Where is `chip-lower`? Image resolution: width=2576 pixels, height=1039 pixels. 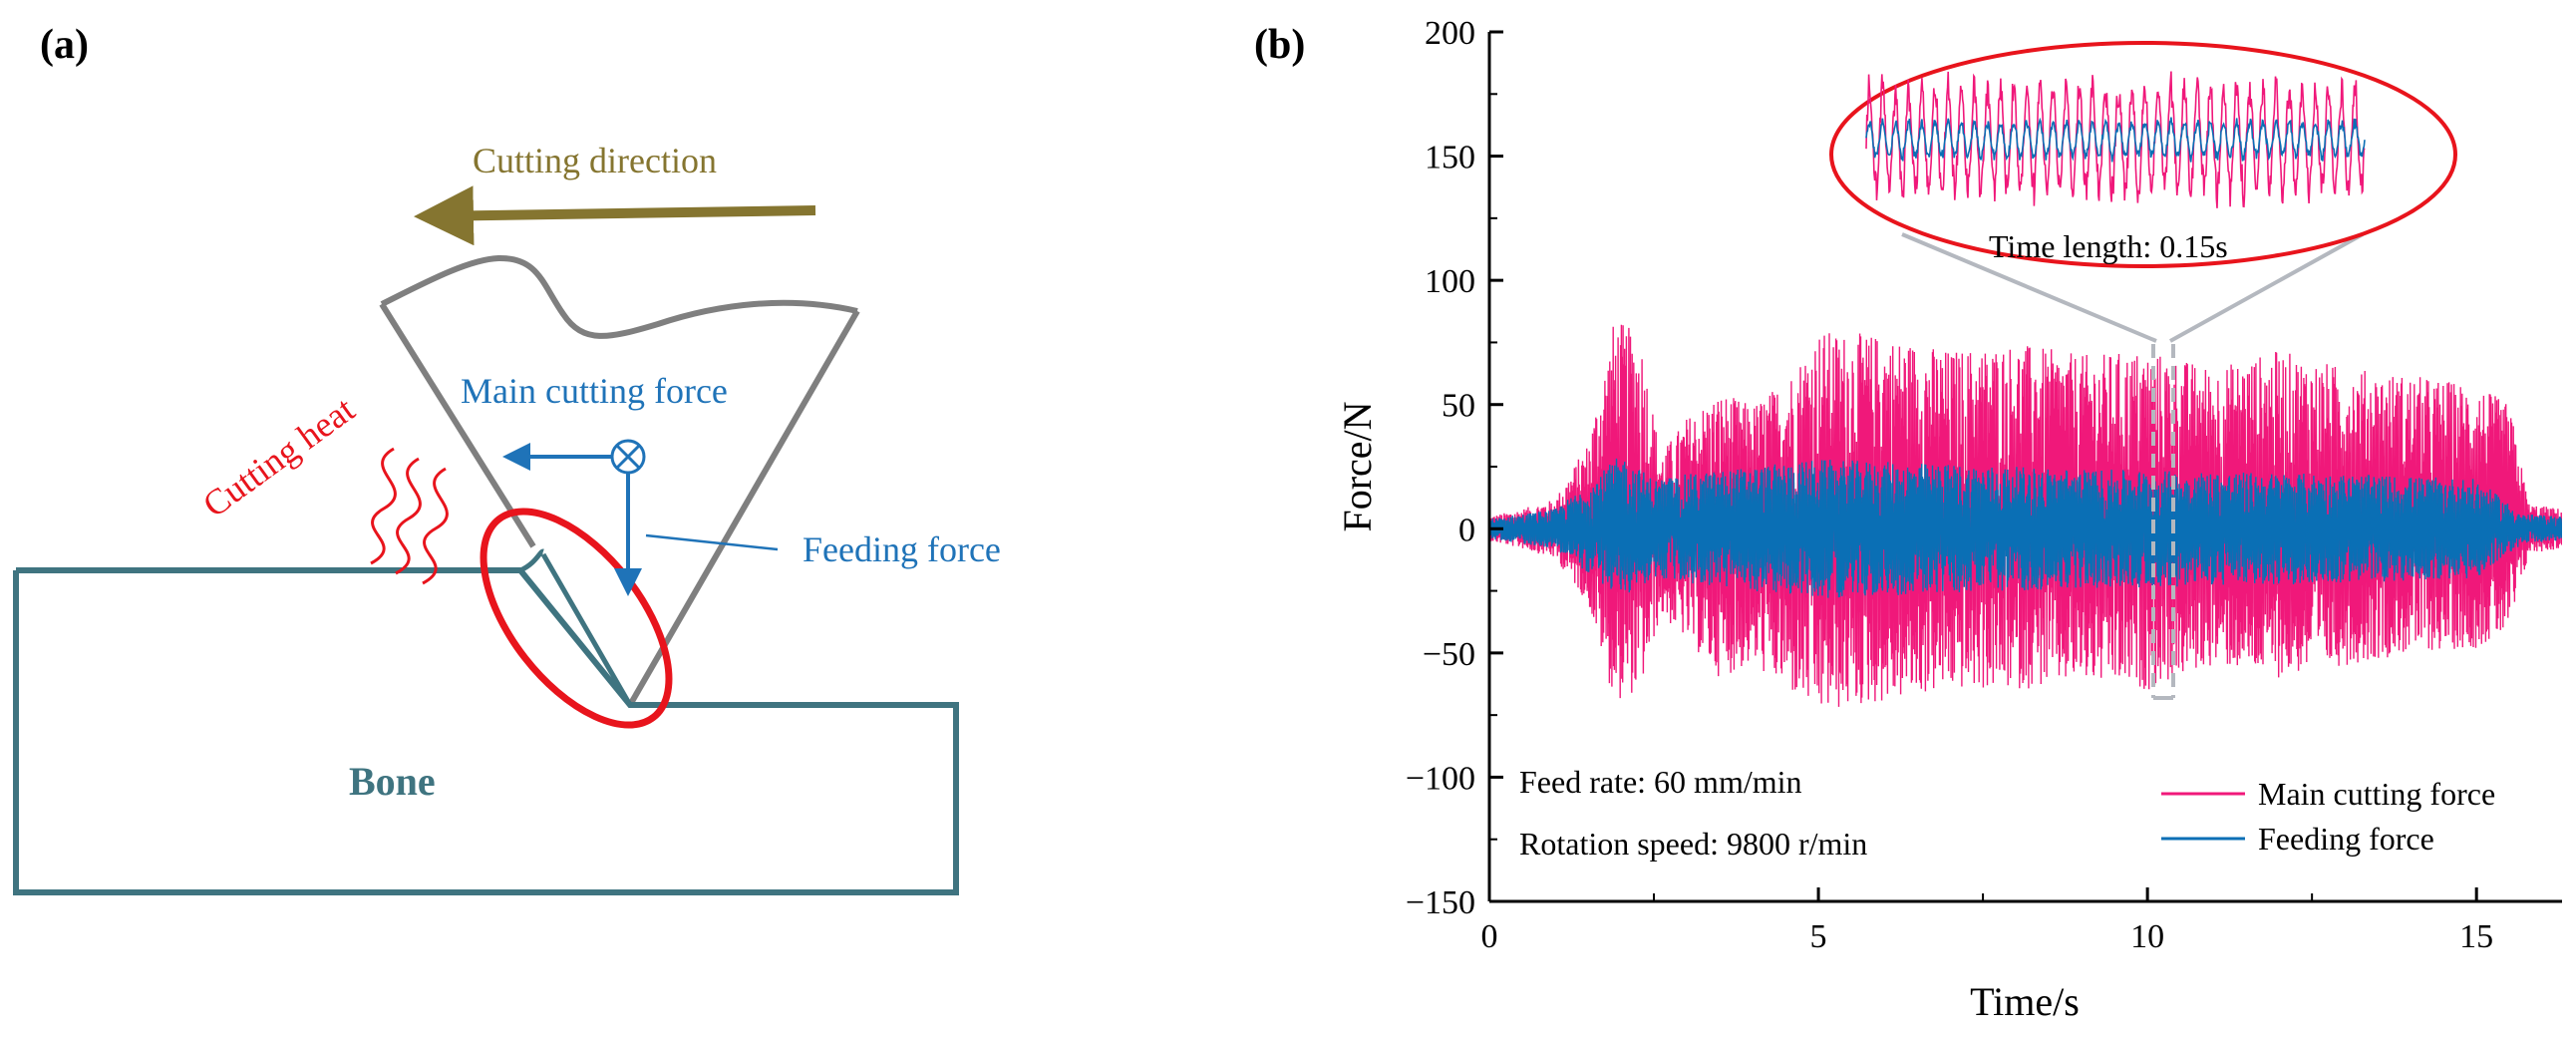
chip-lower is located at coordinates (575, 638).